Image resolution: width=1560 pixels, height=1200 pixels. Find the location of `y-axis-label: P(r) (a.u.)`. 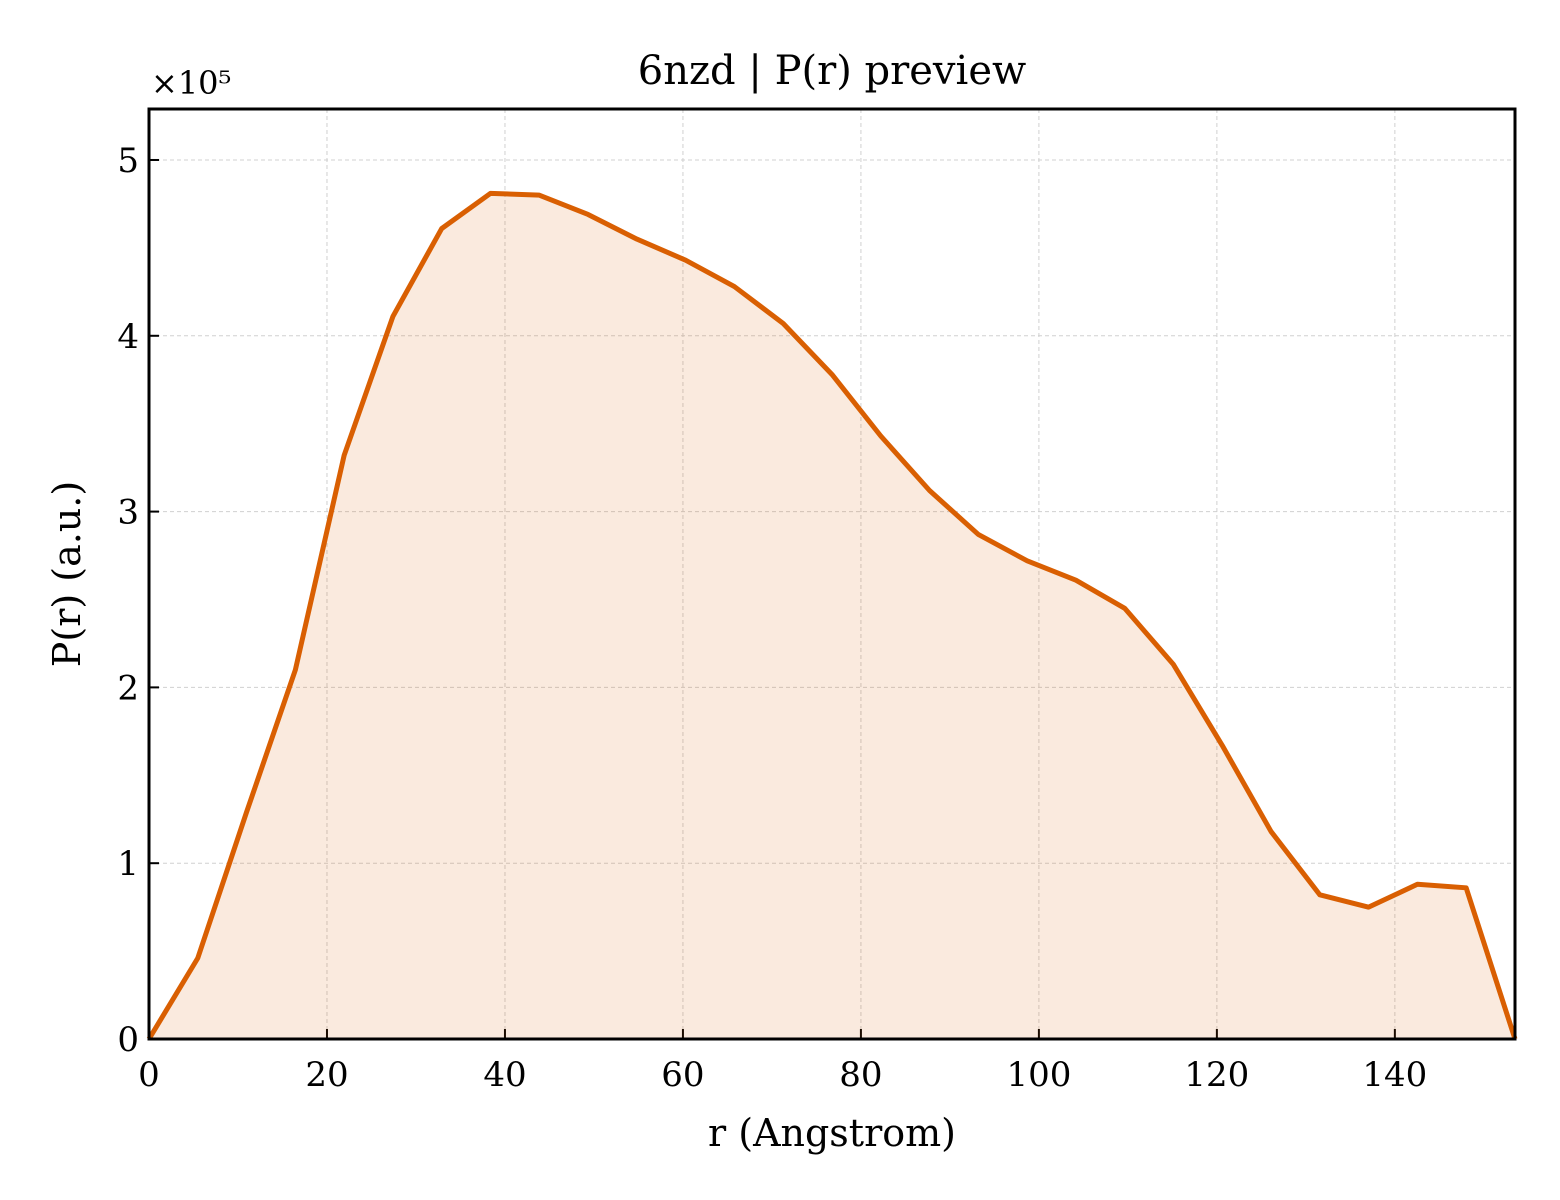

y-axis-label: P(r) (a.u.) is located at coordinates (67, 574).